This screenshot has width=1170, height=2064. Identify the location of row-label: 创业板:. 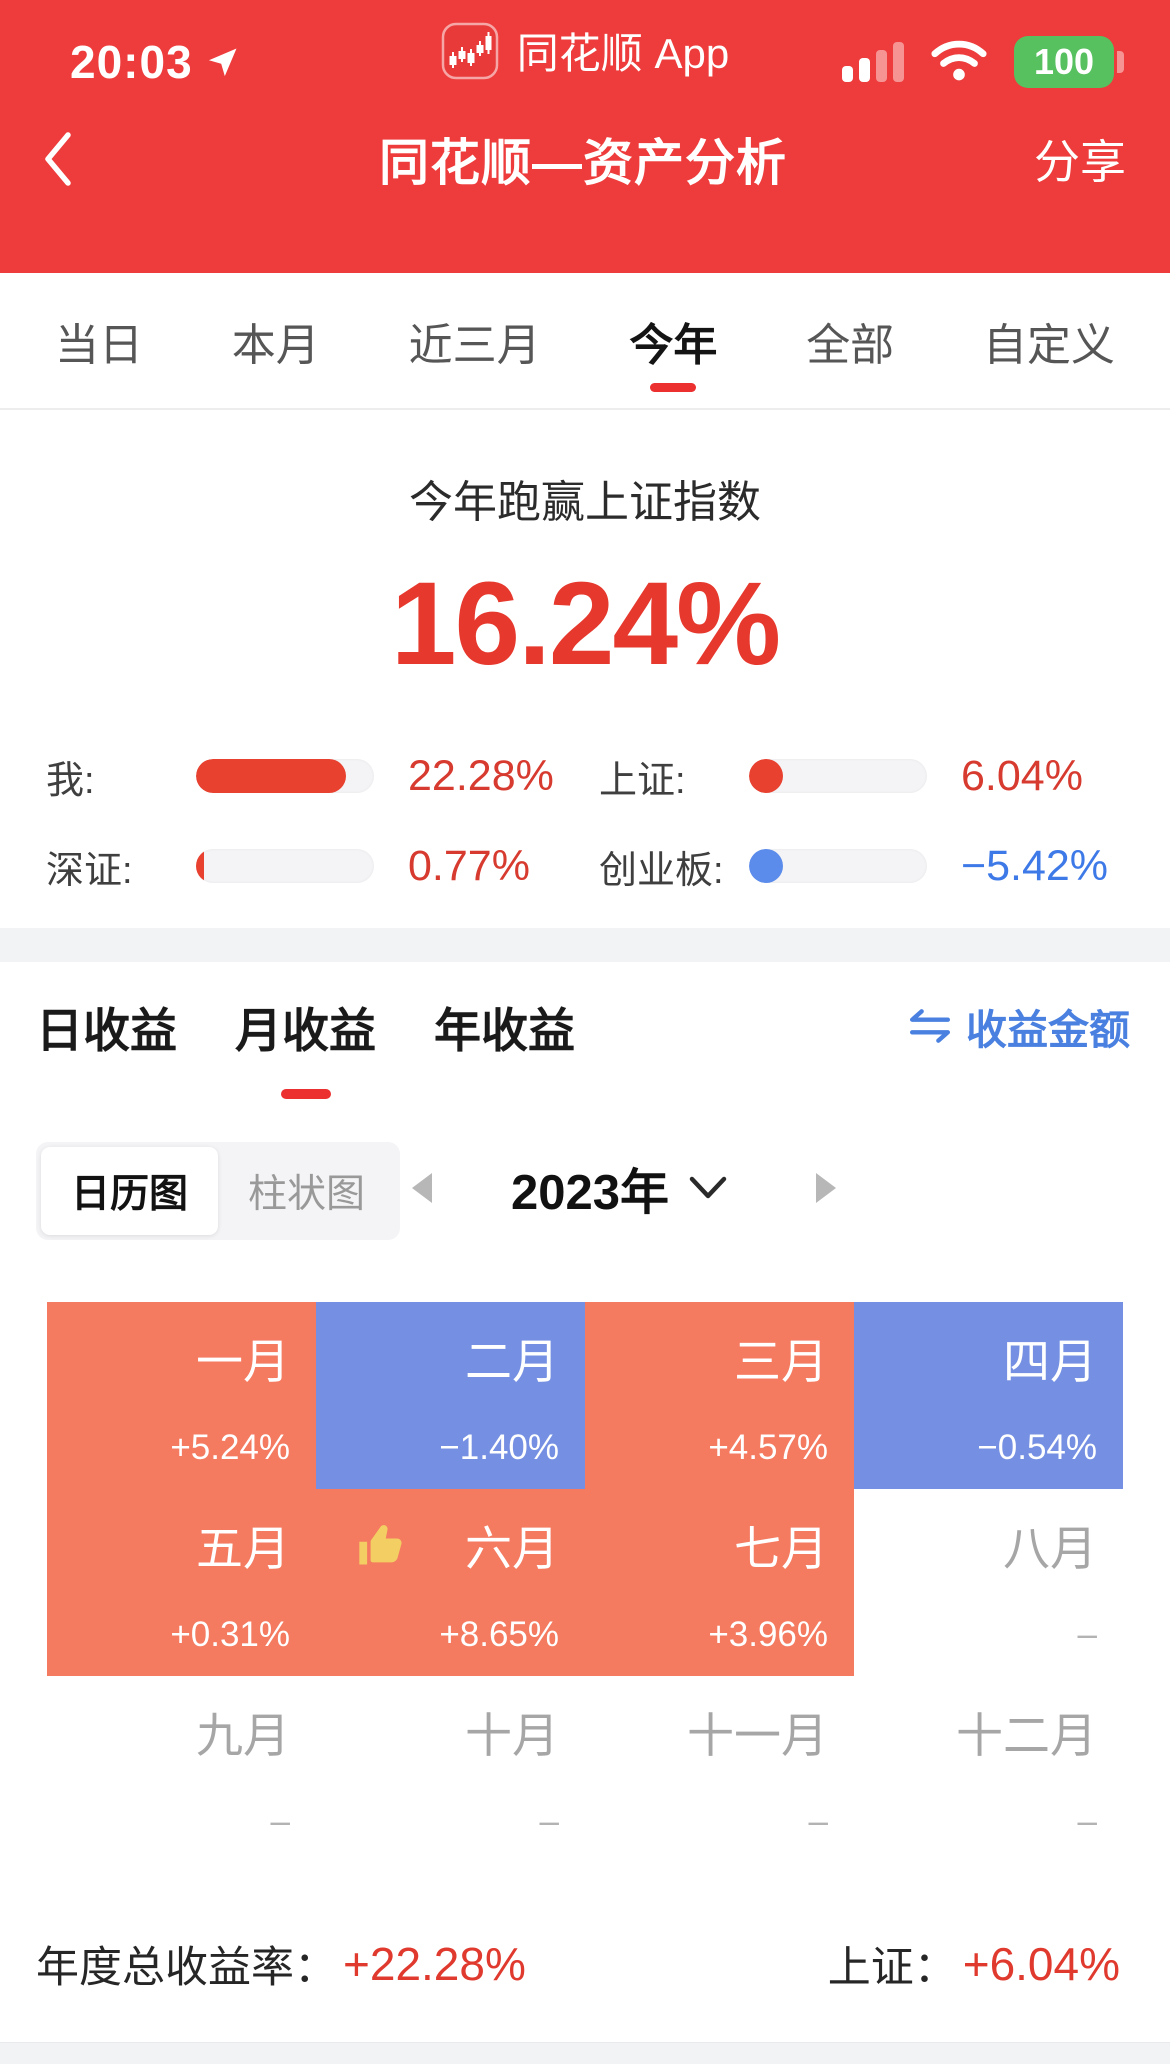
(661, 870).